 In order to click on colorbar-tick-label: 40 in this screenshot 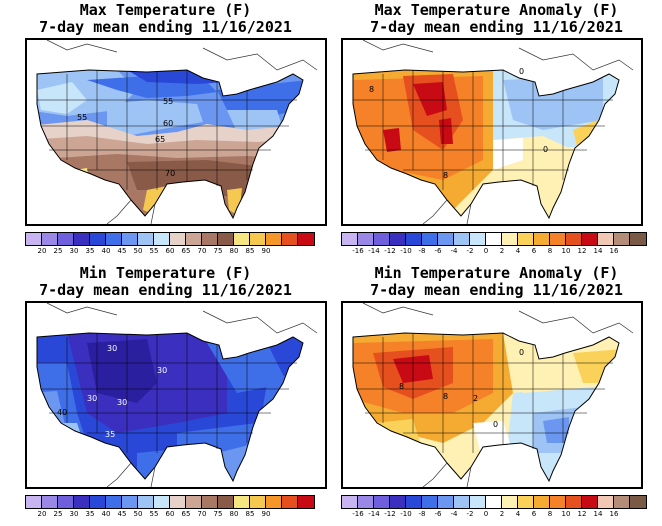, I will do `click(106, 514)`.